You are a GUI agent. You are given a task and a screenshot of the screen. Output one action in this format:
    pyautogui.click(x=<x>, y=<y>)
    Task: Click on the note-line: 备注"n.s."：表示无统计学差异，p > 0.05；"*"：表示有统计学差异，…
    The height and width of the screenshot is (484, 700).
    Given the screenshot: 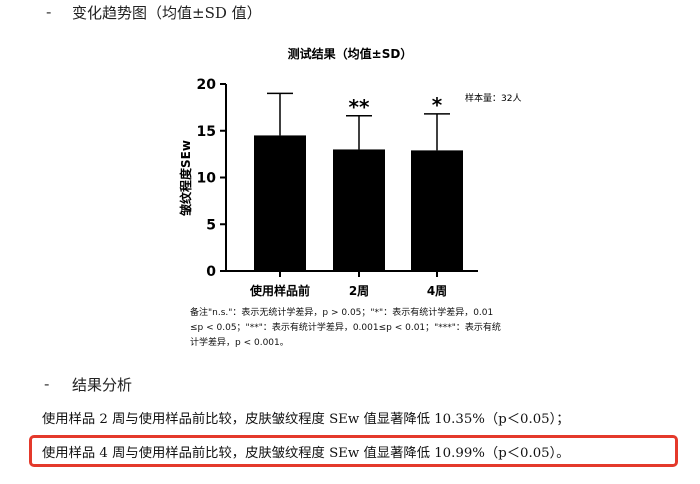 What is the action you would take?
    pyautogui.click(x=342, y=313)
    